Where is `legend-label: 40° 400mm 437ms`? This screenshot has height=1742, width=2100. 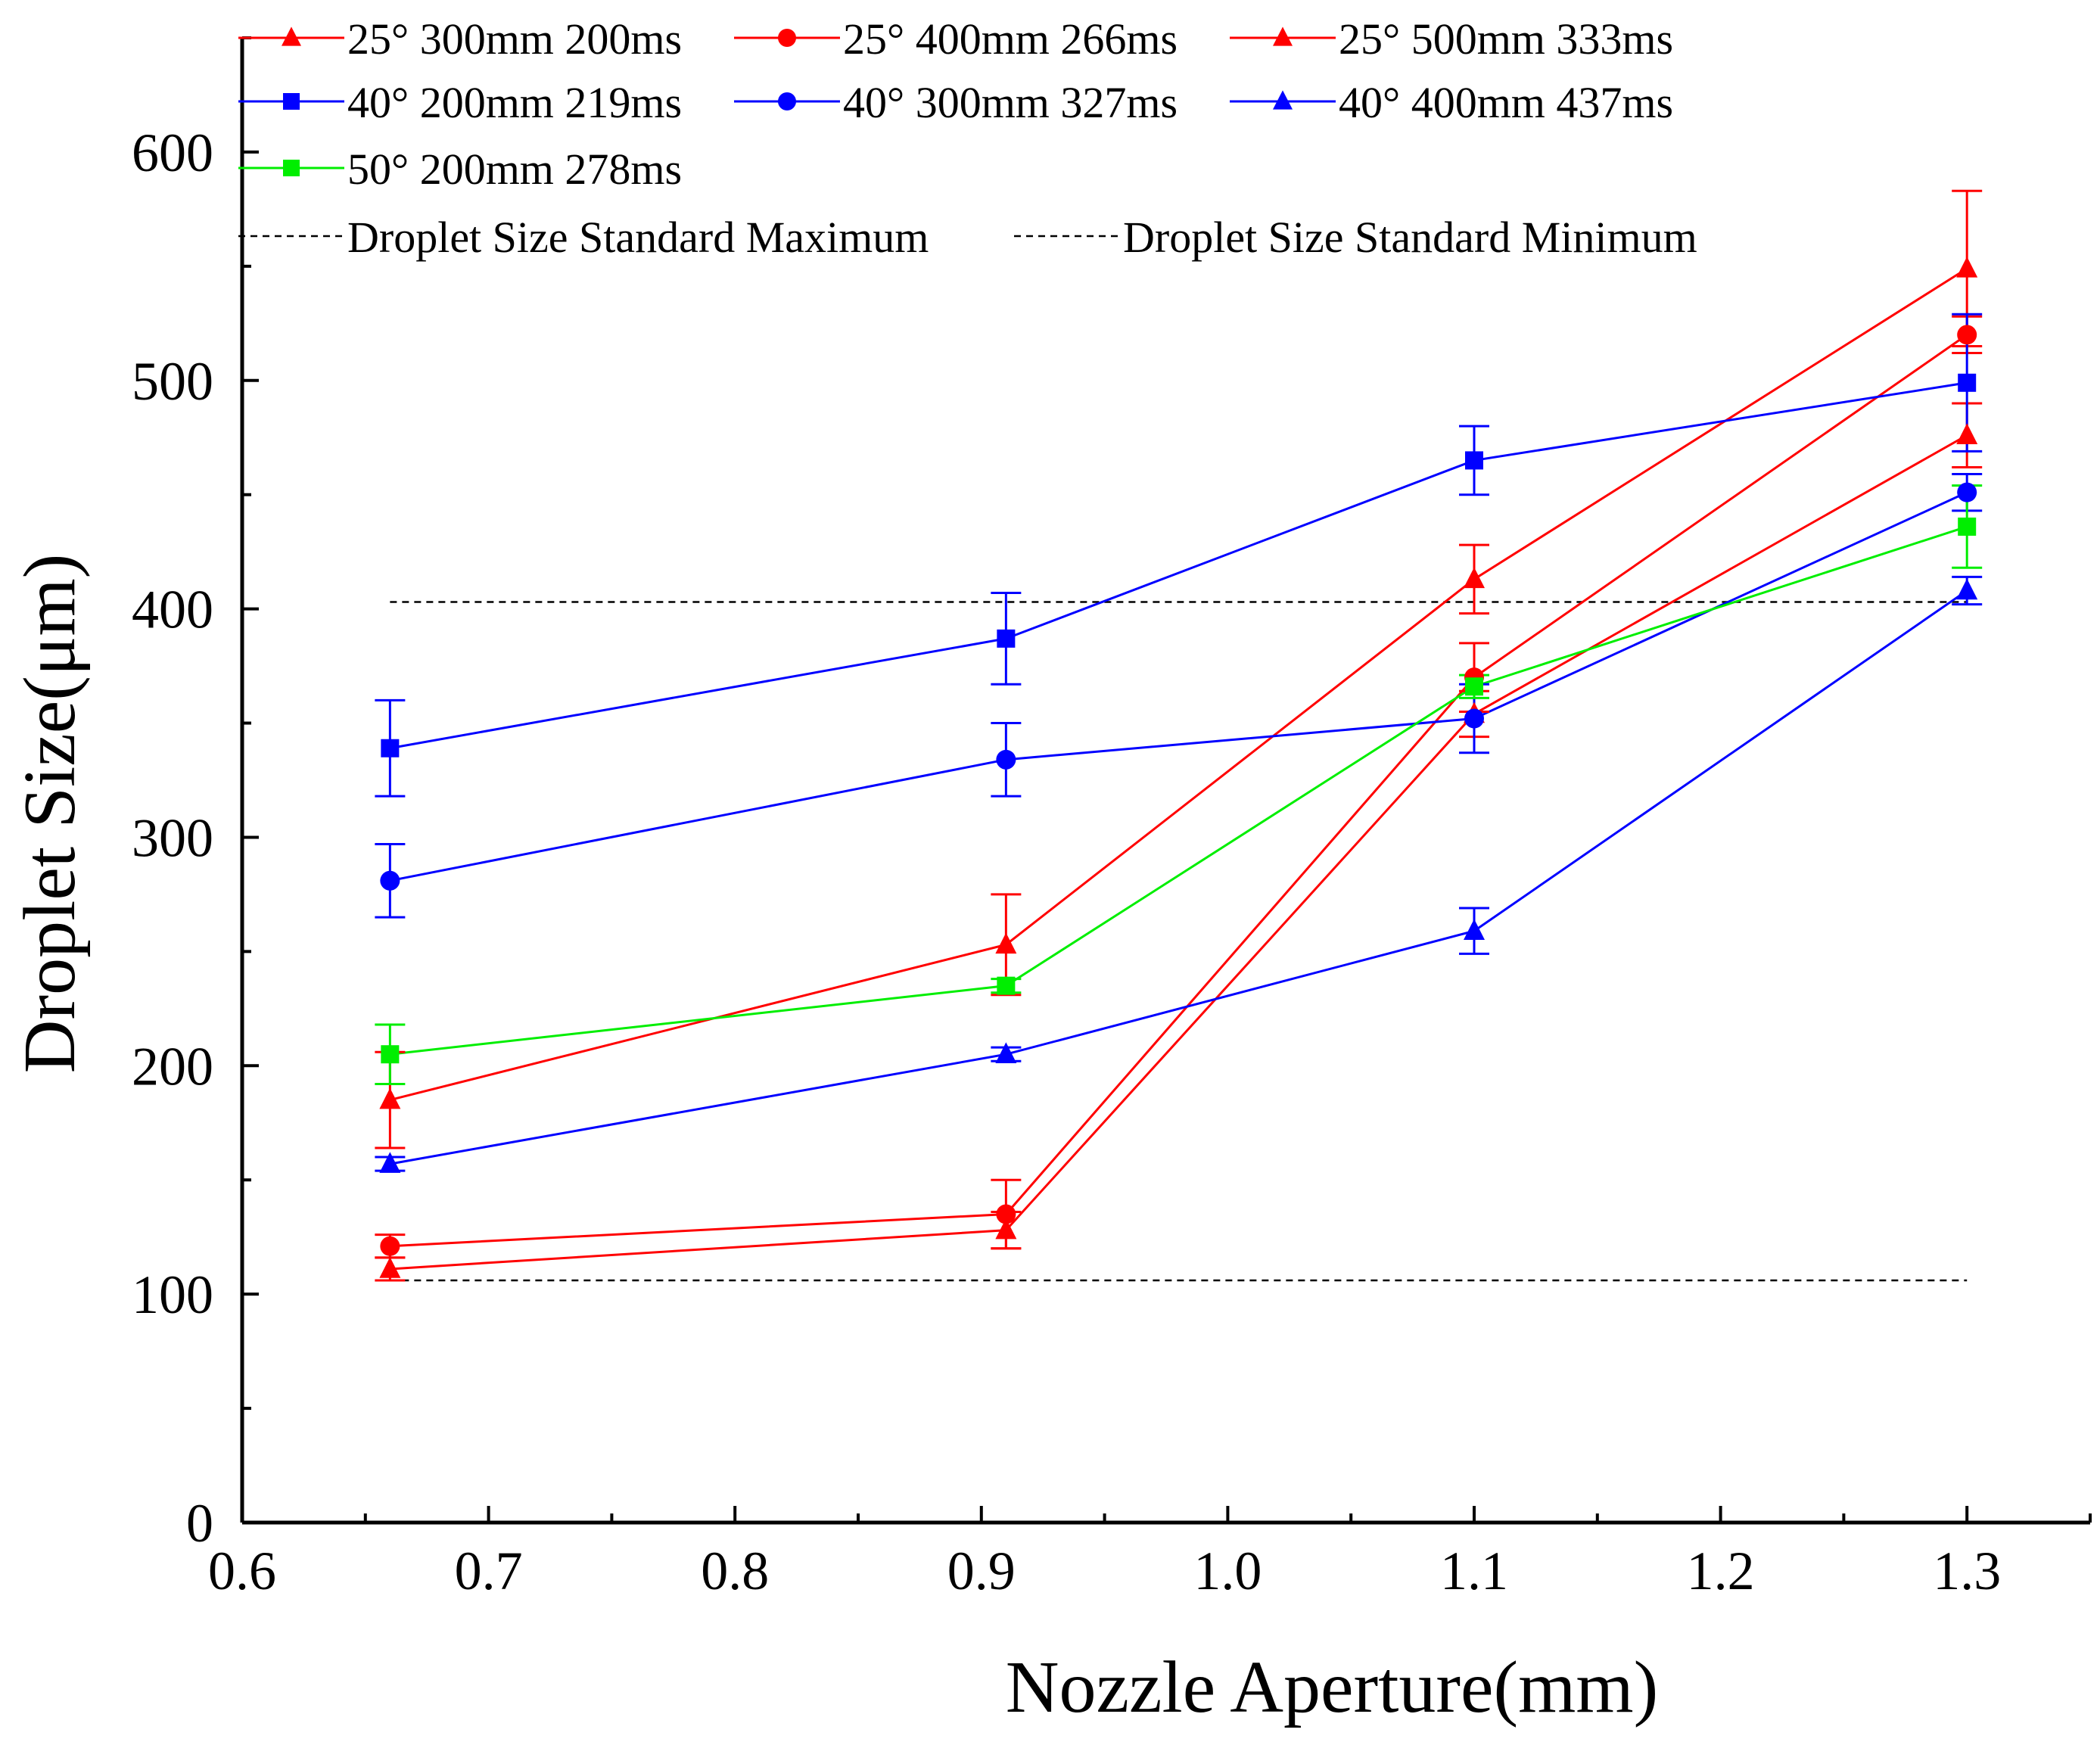 legend-label: 40° 400mm 437ms is located at coordinates (1506, 102).